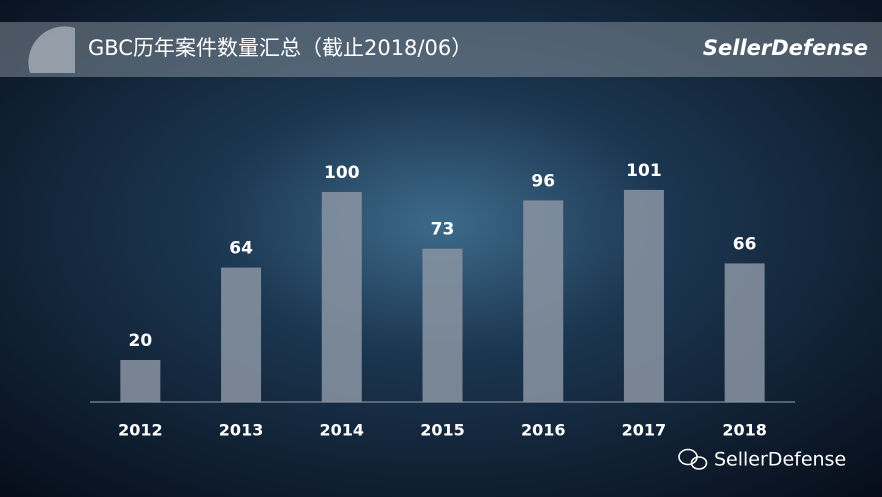 The image size is (882, 497). Describe the element at coordinates (745, 244) in the screenshot. I see `data-label: 66` at that location.